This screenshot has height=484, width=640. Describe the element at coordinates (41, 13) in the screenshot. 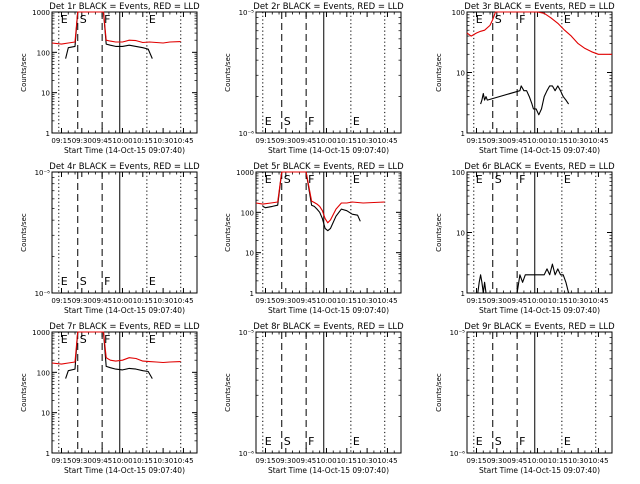

I see `y-tick-label: 1000` at that location.